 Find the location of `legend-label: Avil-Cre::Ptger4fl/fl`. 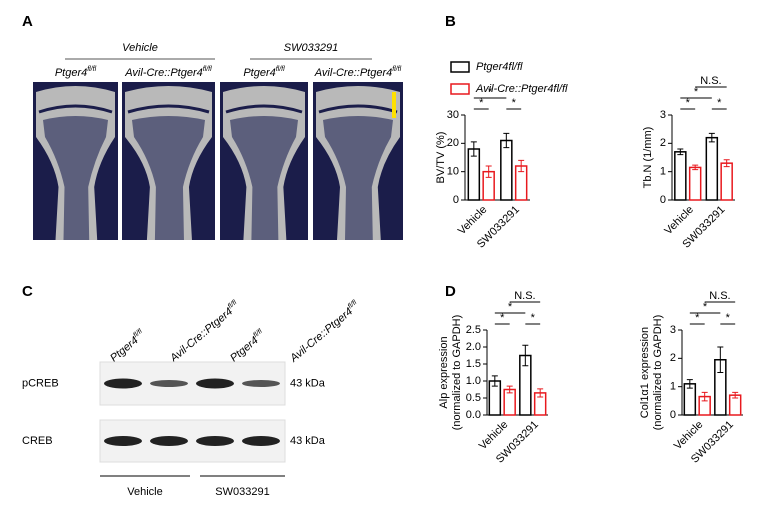

legend-label: Avil-Cre::Ptger4fl/fl is located at coordinates (521, 89).